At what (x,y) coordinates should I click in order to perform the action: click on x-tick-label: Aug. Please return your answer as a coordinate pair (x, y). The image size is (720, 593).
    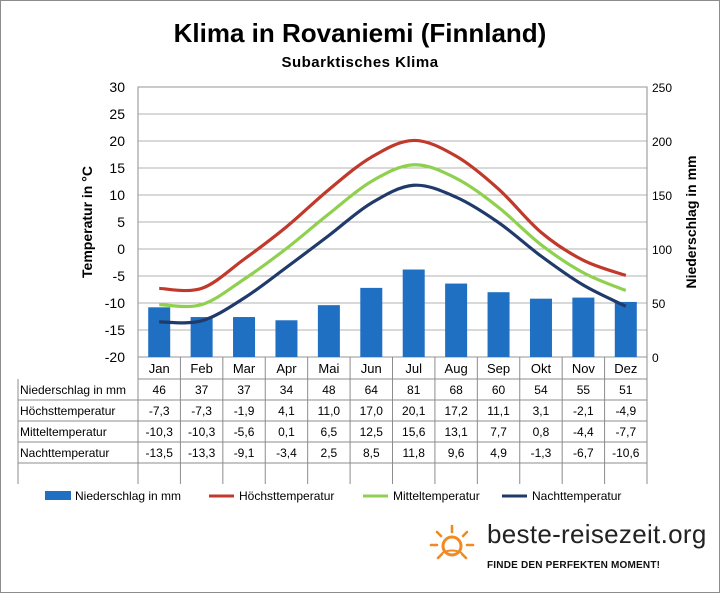
    Looking at the image, I should click on (456, 368).